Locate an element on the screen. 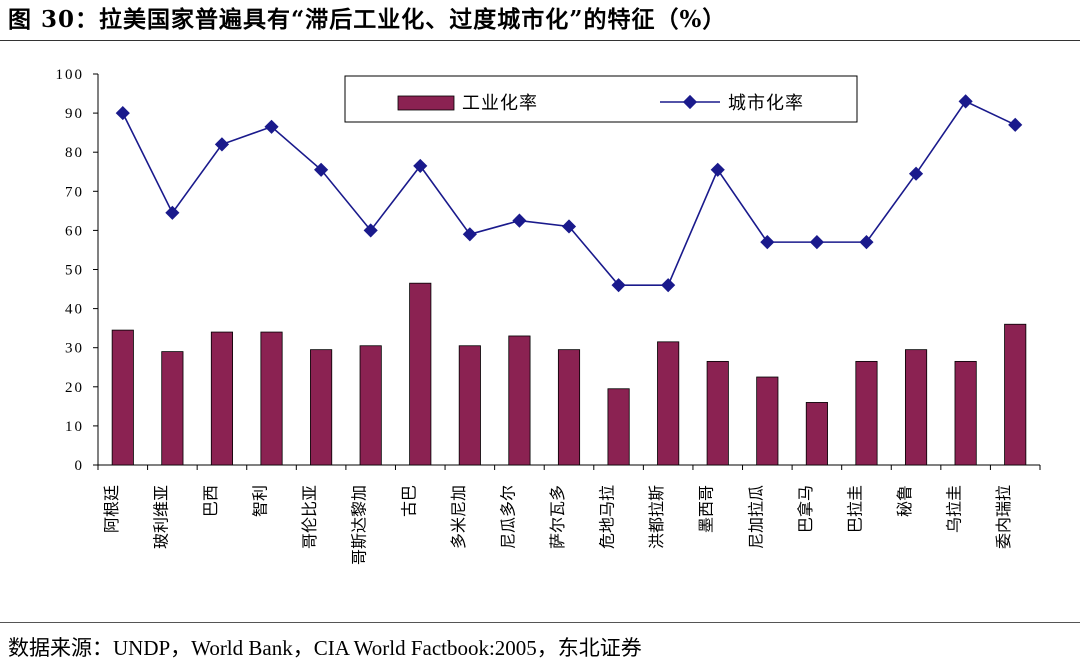 This screenshot has width=1080, height=665. figure-title: 图 30：拉美国家普遍具有“滞后工业化、过度城市化”的特征（%） is located at coordinates (367, 19).